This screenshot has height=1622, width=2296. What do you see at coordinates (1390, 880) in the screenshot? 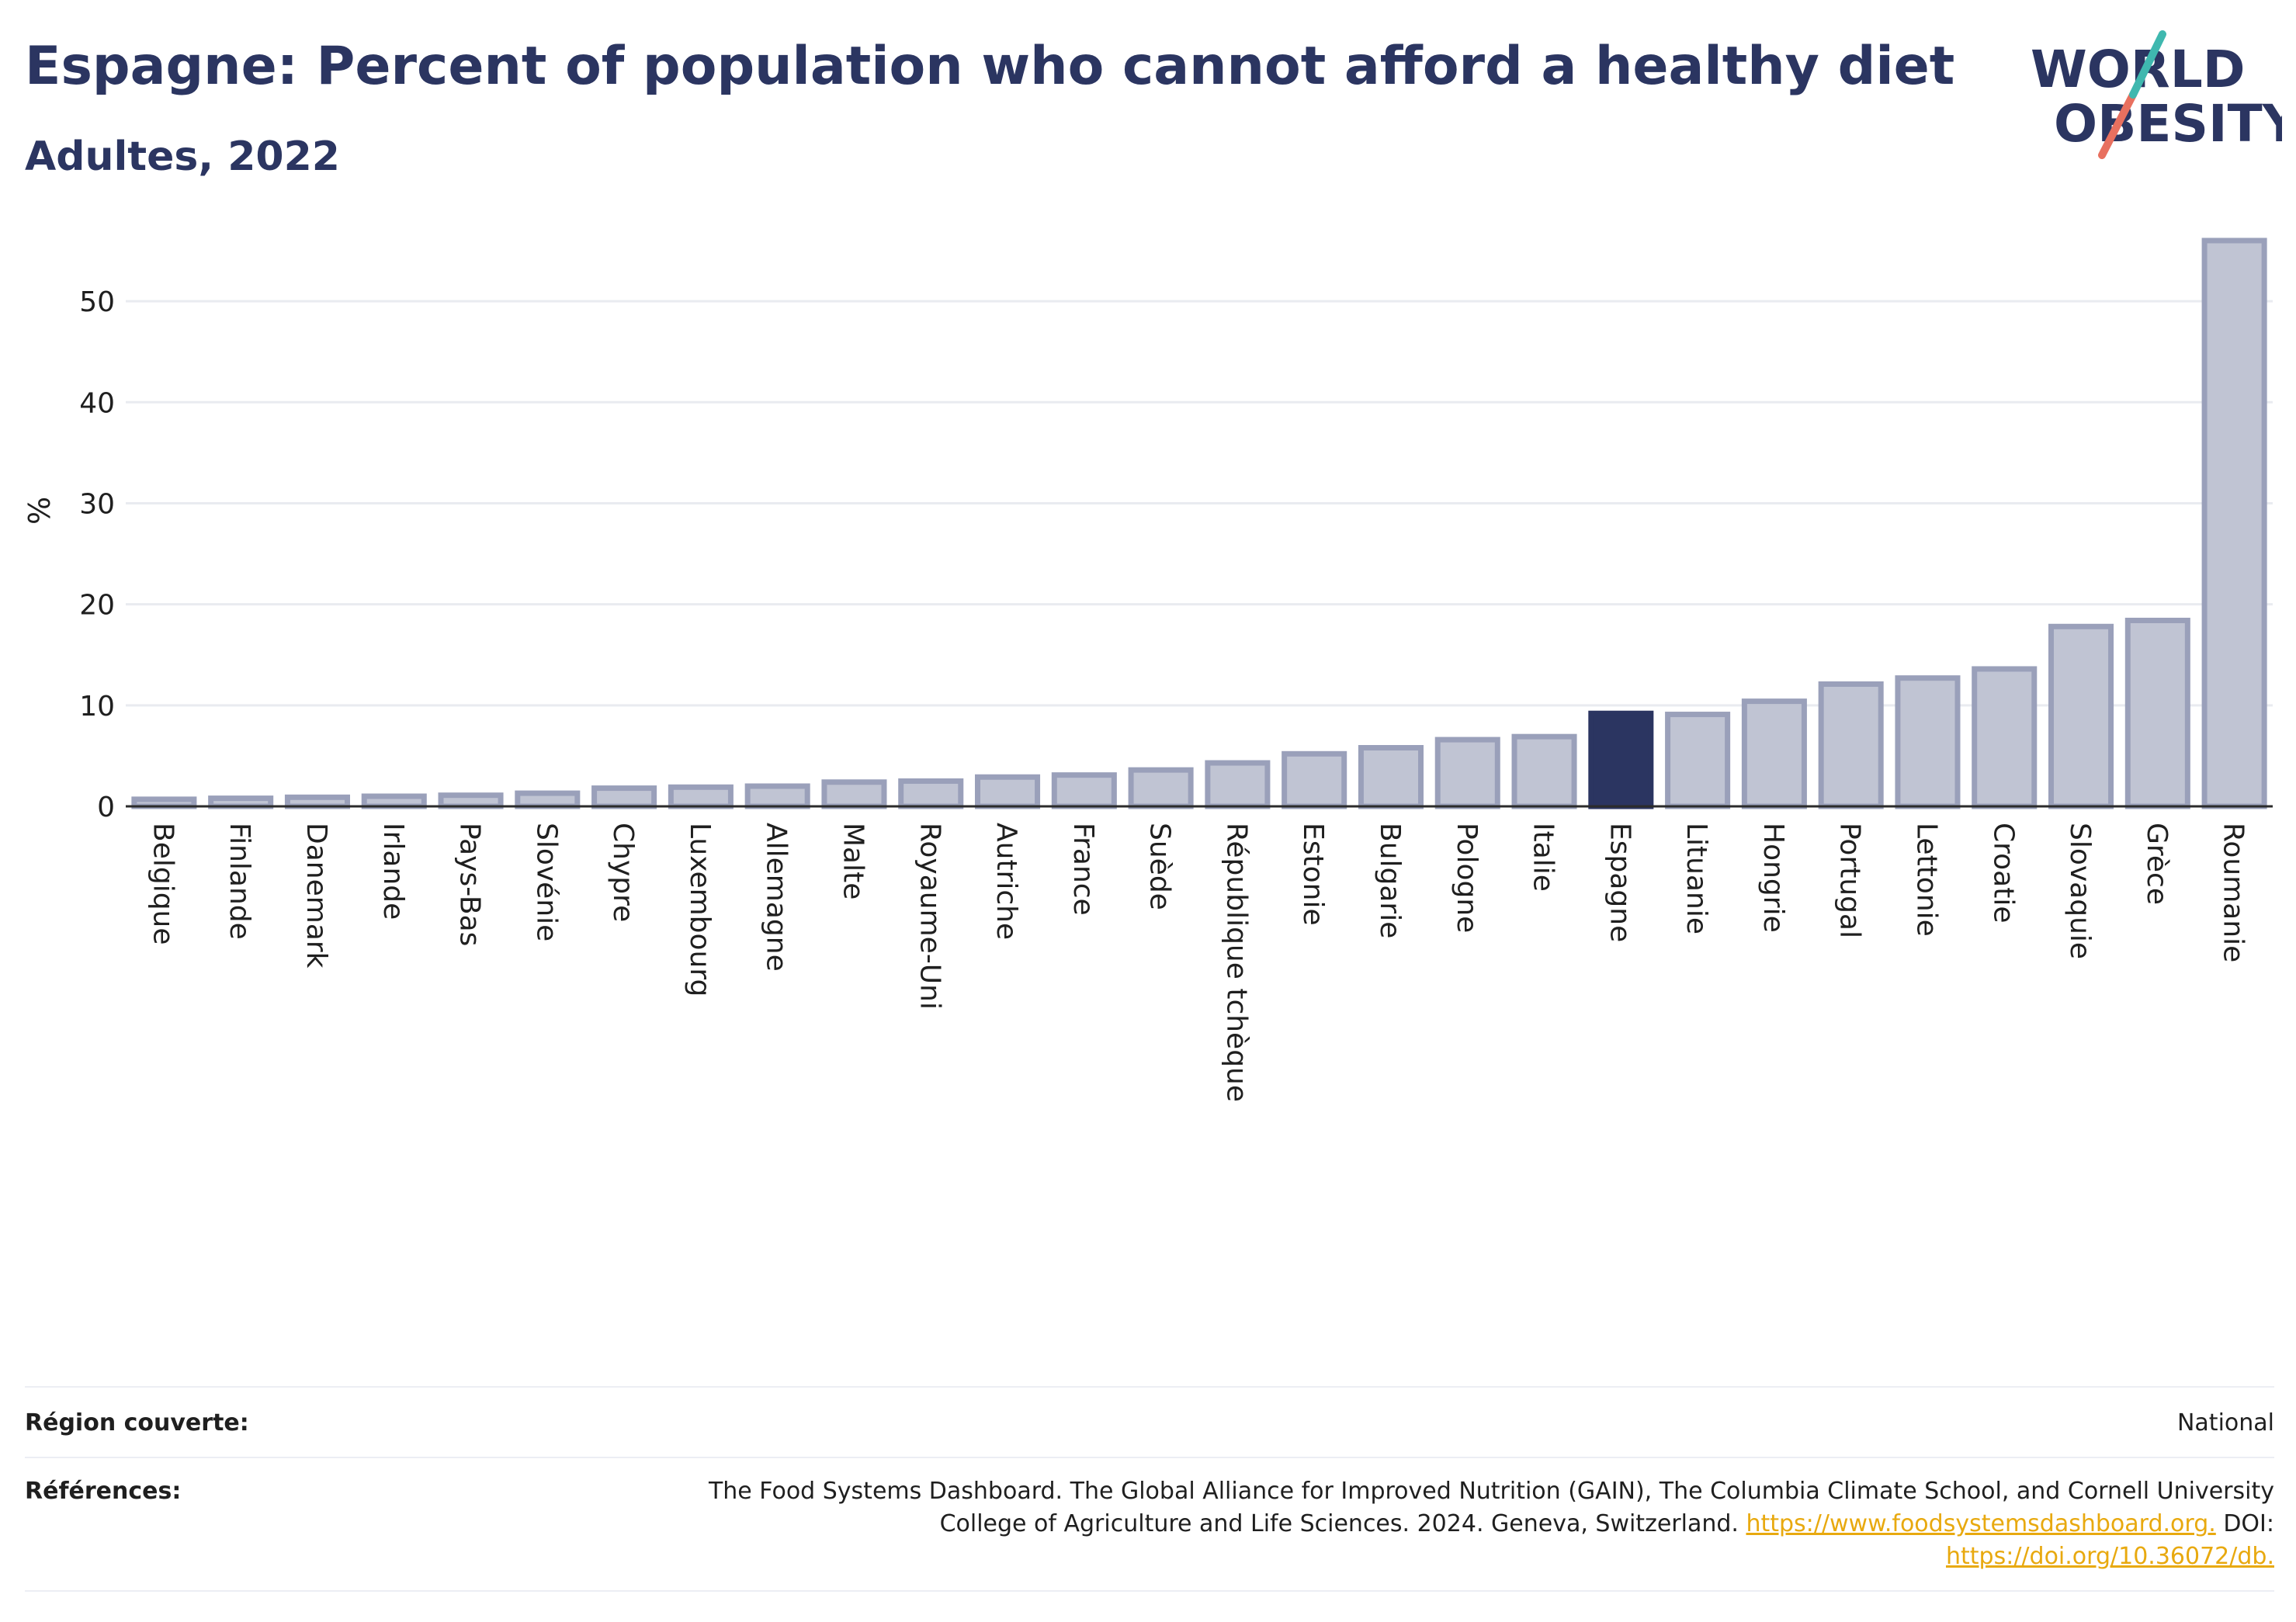
I see `x-tick-label: Bulgarie` at bounding box center [1390, 880].